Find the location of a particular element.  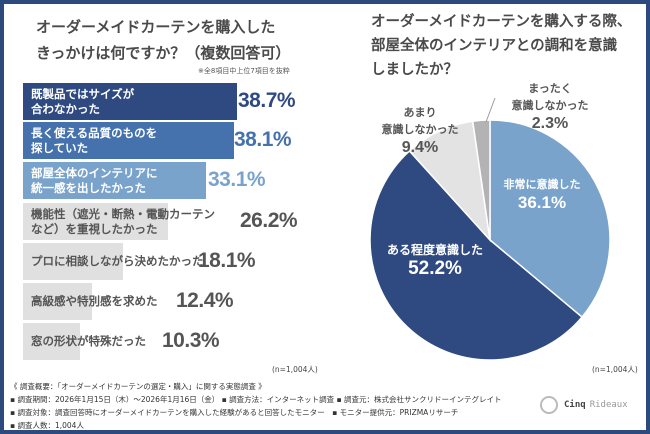

bar-value-label: 10.3% is located at coordinates (191, 340).